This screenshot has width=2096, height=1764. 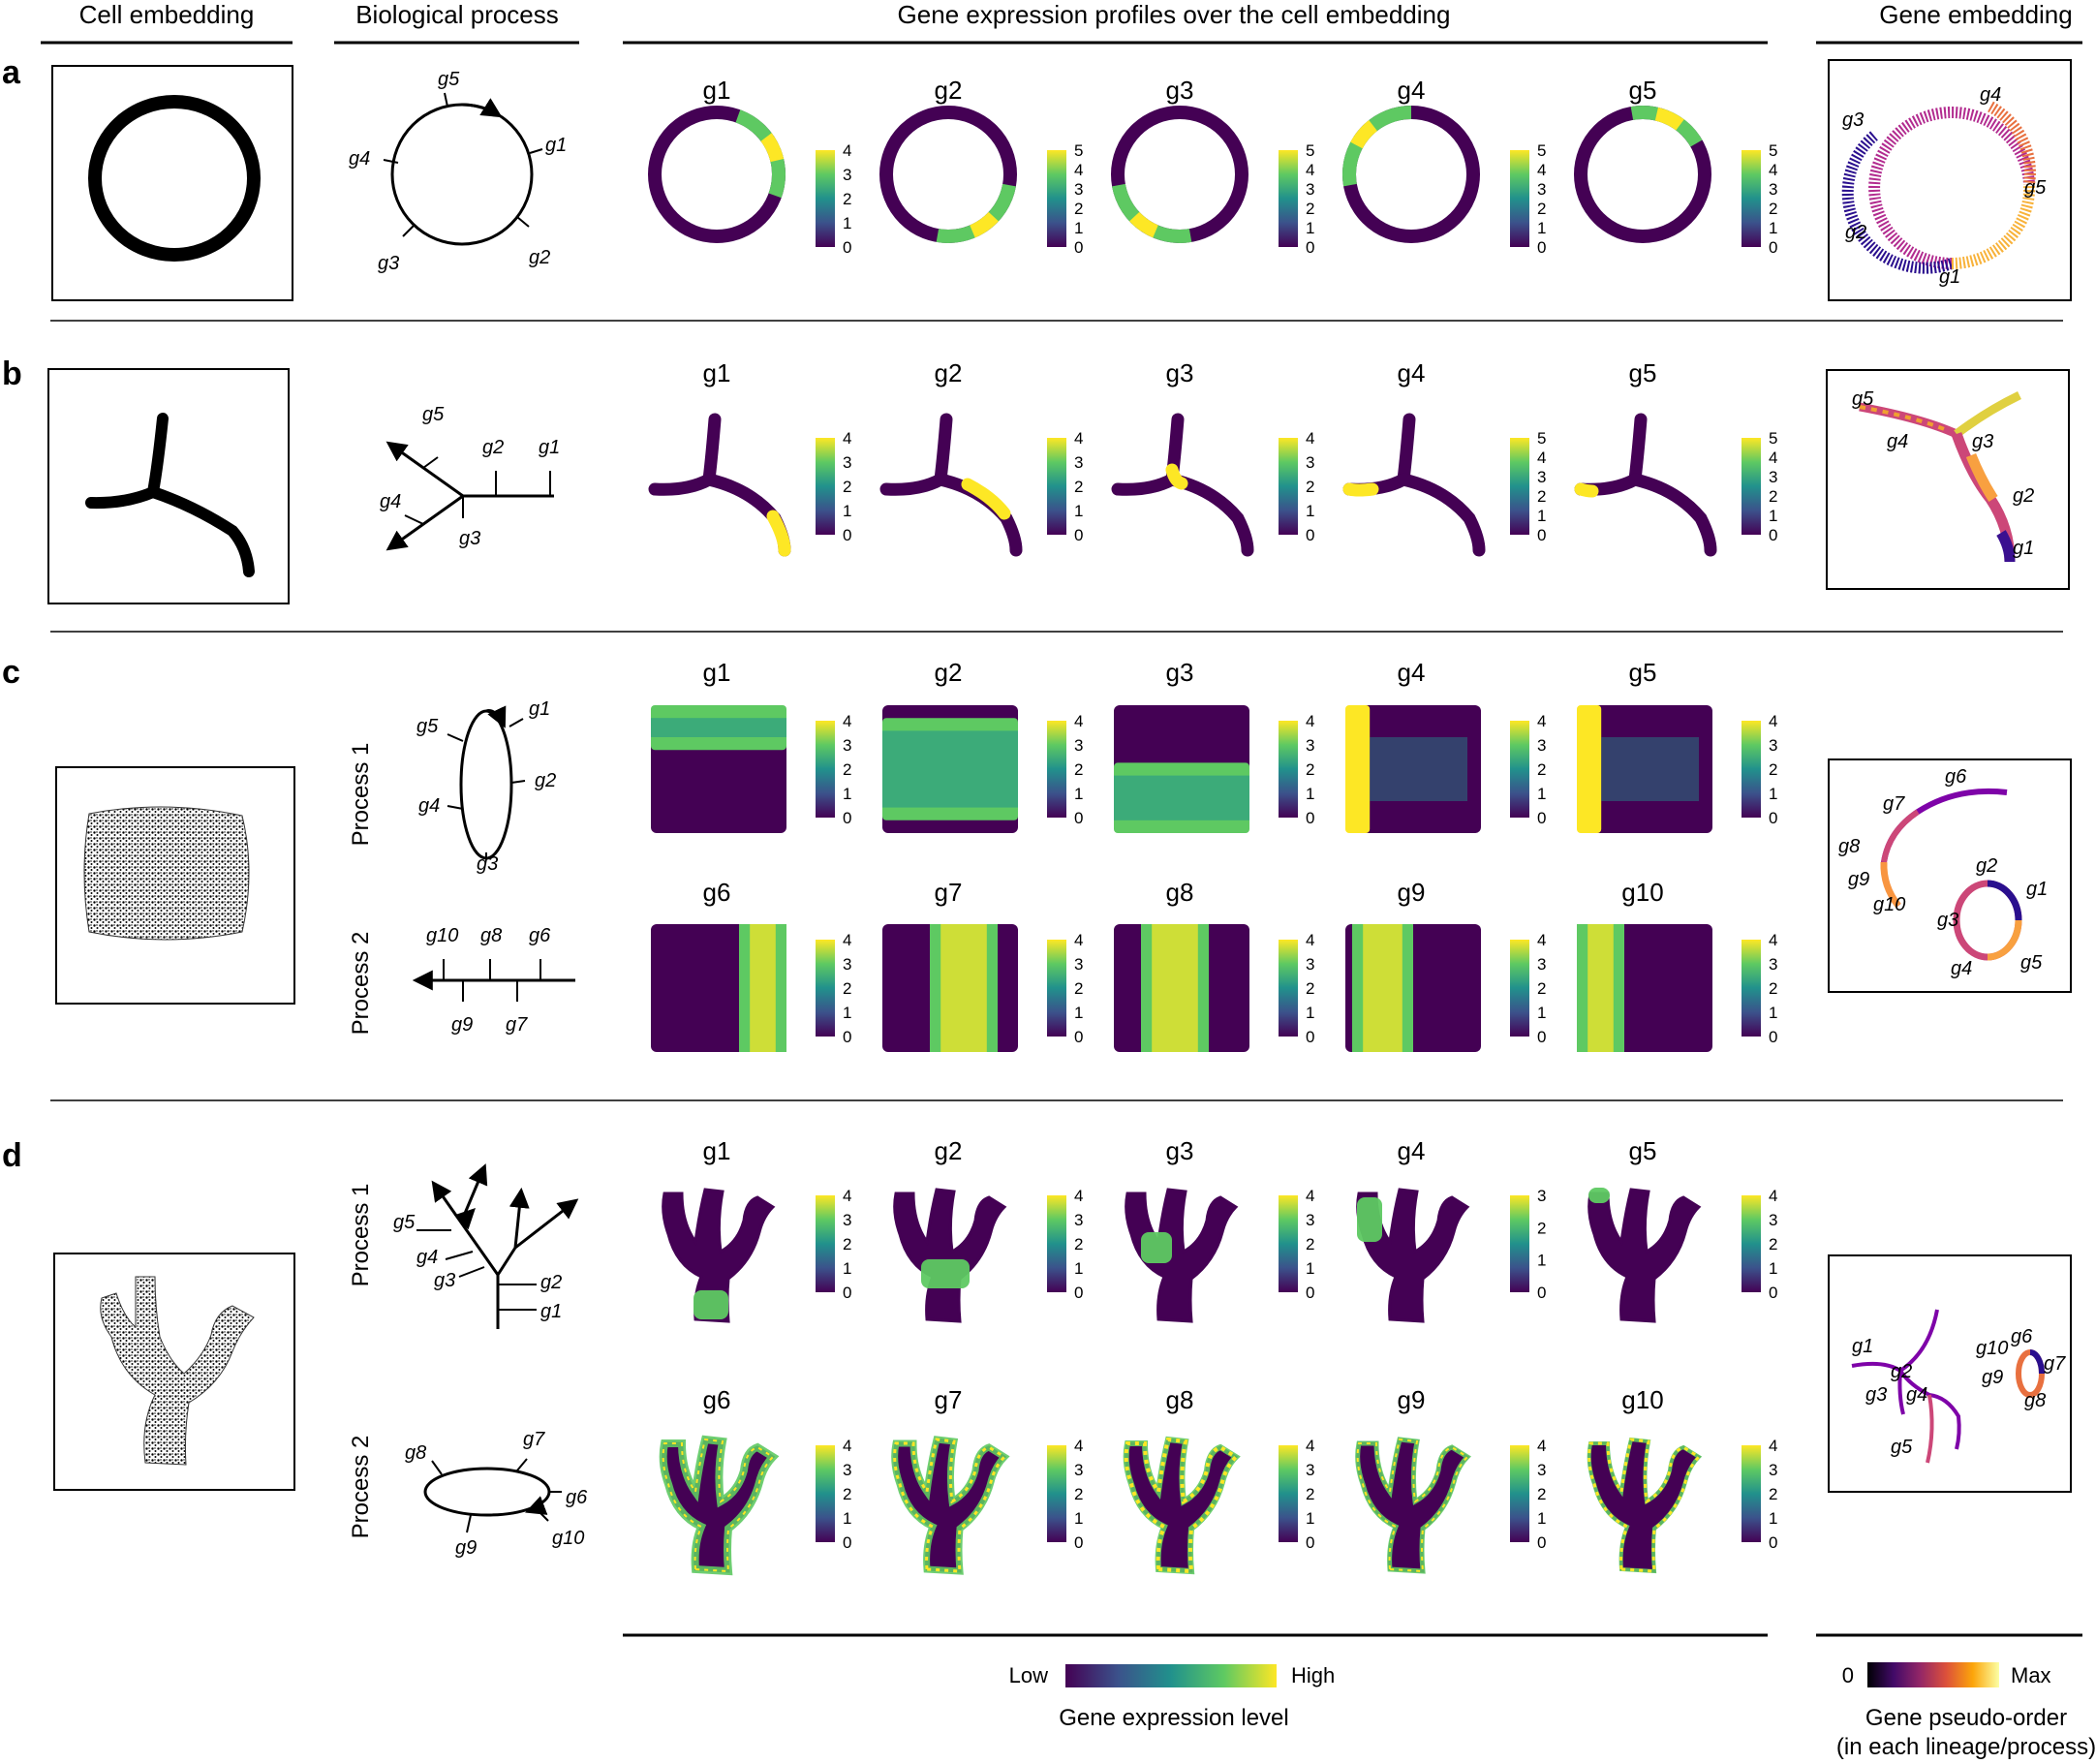 I want to click on profile-title-b-5: g5, so click(x=1643, y=372).